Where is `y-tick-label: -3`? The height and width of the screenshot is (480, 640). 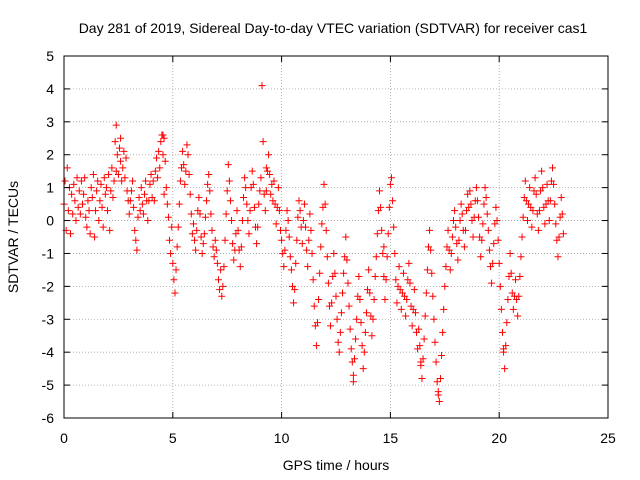 y-tick-label: -3 is located at coordinates (48, 319).